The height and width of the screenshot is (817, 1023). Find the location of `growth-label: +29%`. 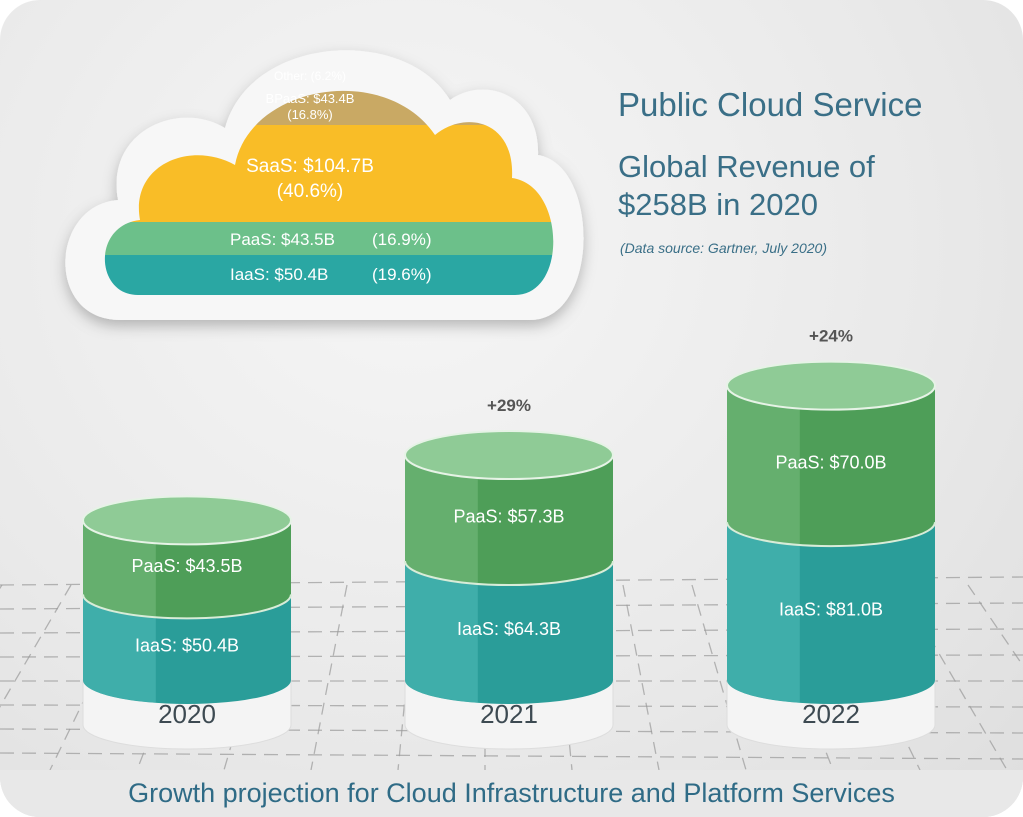

growth-label: +29% is located at coordinates (509, 405).